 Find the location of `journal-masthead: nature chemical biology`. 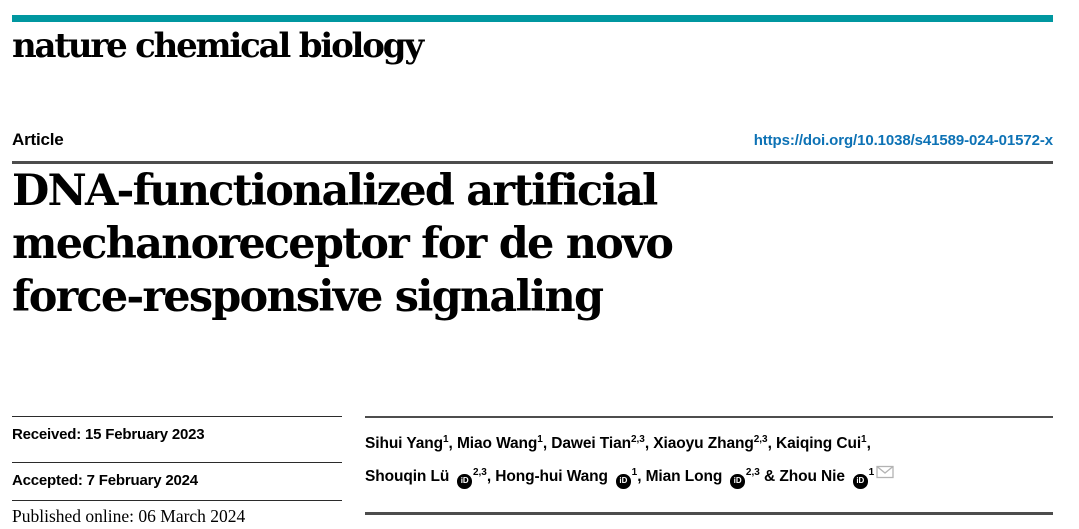

journal-masthead: nature chemical biology is located at coordinates (218, 46).